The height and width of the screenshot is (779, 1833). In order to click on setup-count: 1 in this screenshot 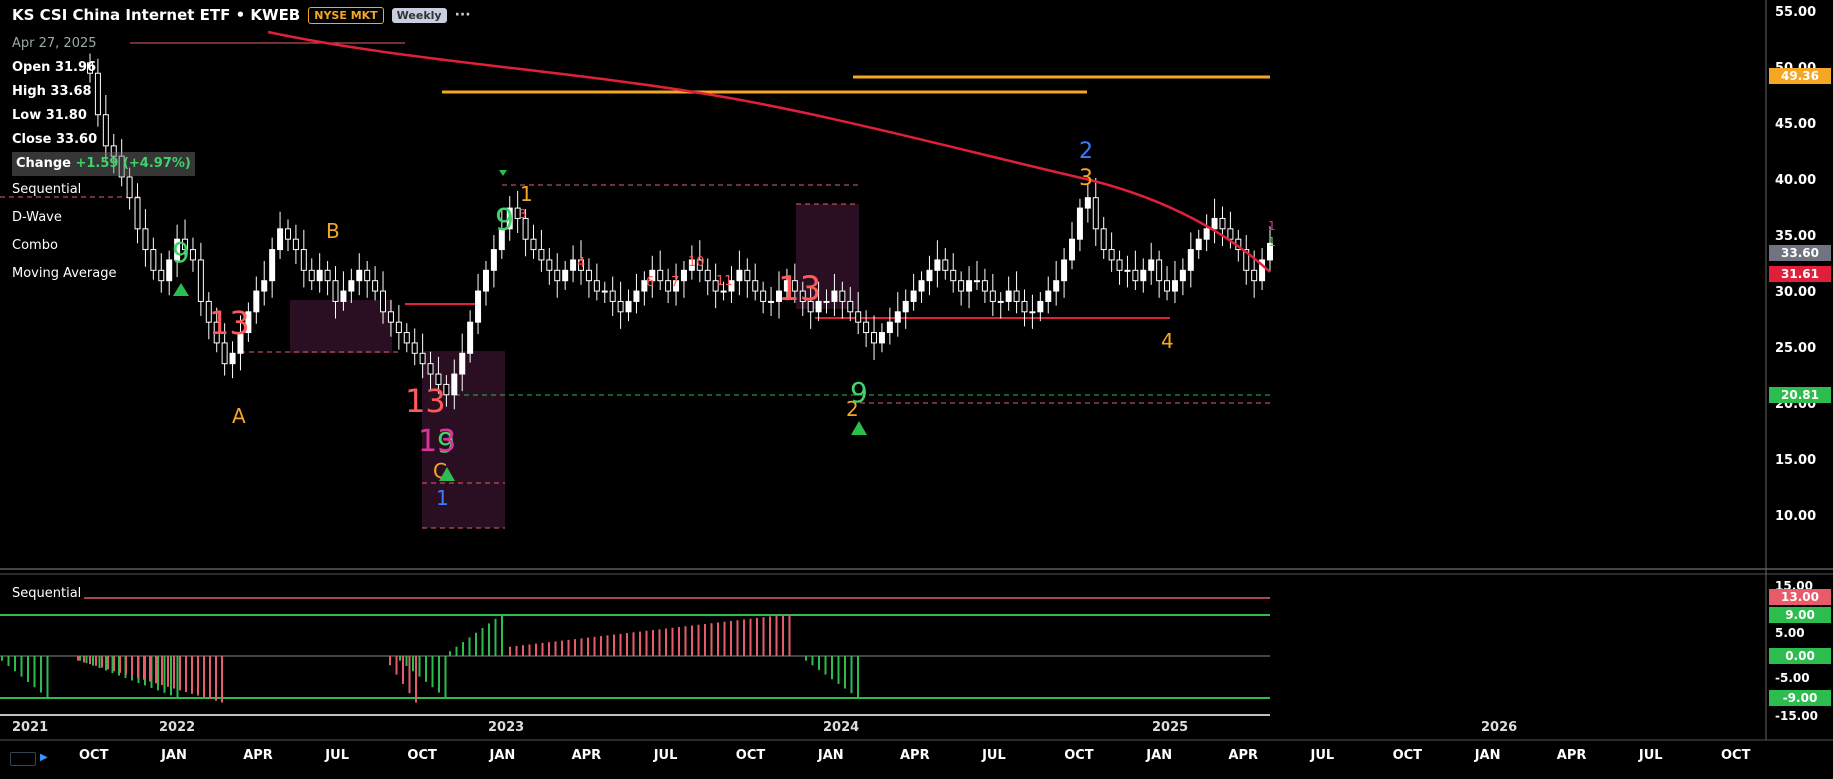, I will do `click(1272, 242)`.